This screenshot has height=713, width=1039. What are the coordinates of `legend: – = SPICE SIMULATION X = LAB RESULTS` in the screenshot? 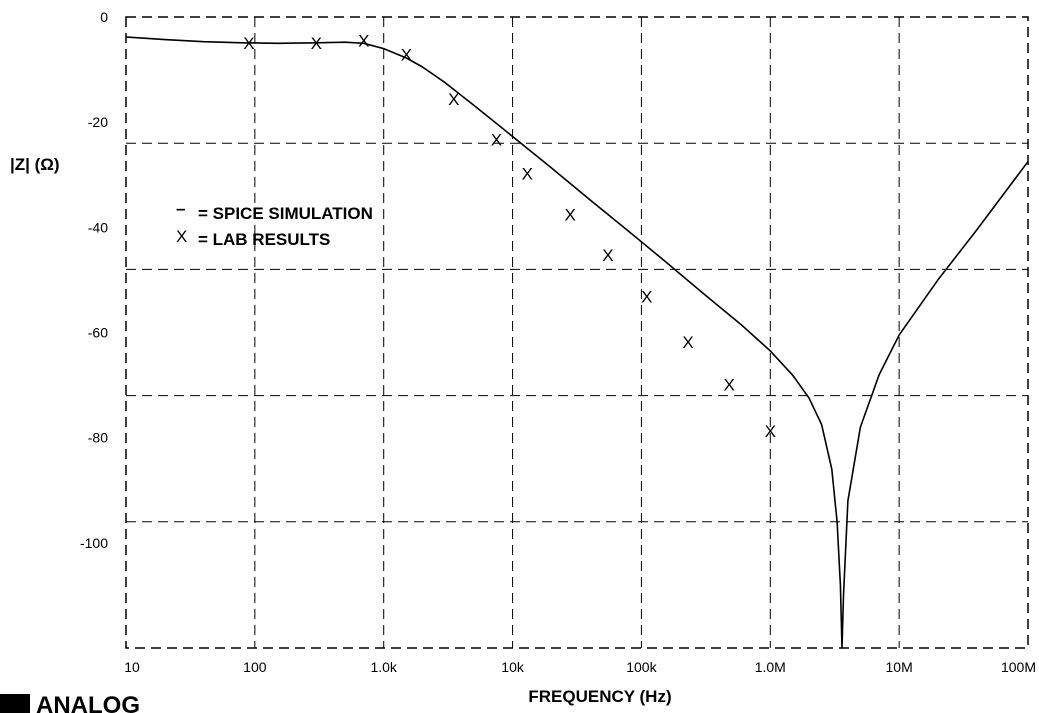 It's located at (274, 224).